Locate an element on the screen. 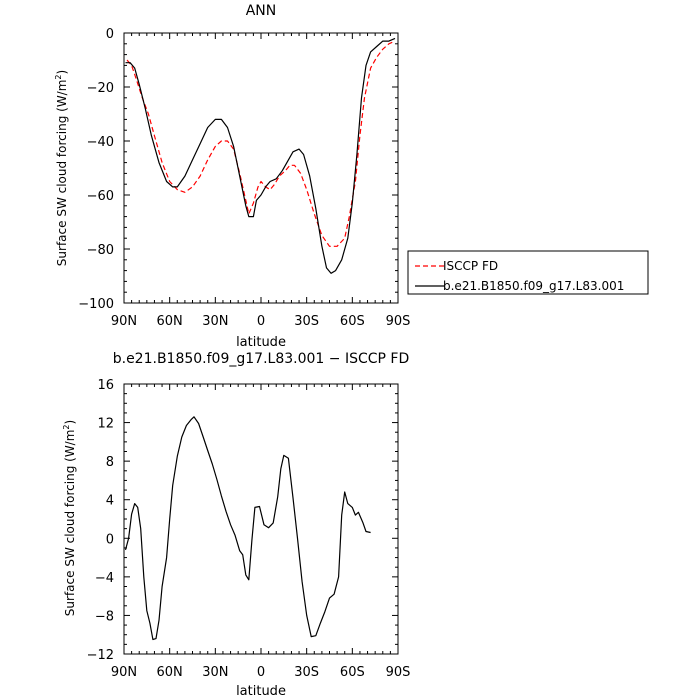 The image size is (700, 700). y-tick-labels: −100 −80 −60 −40 −20 0 is located at coordinates (96, 169).